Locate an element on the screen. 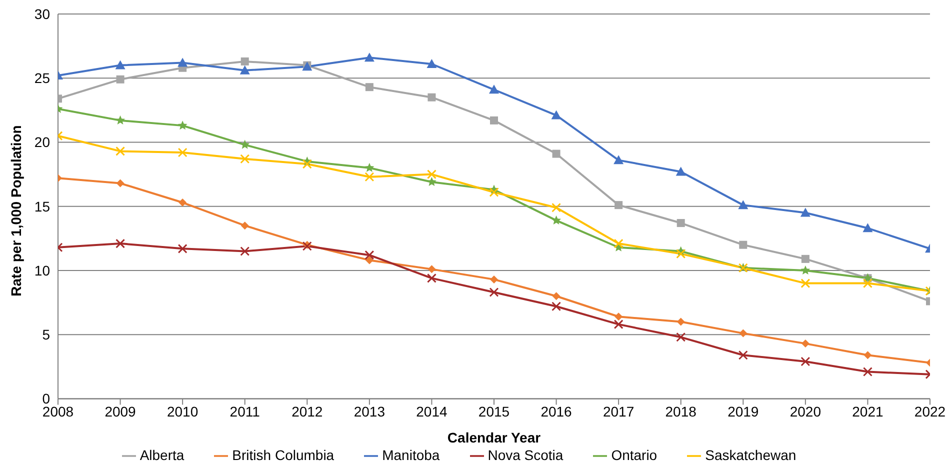  x-tick-label: 2011 is located at coordinates (245, 412).